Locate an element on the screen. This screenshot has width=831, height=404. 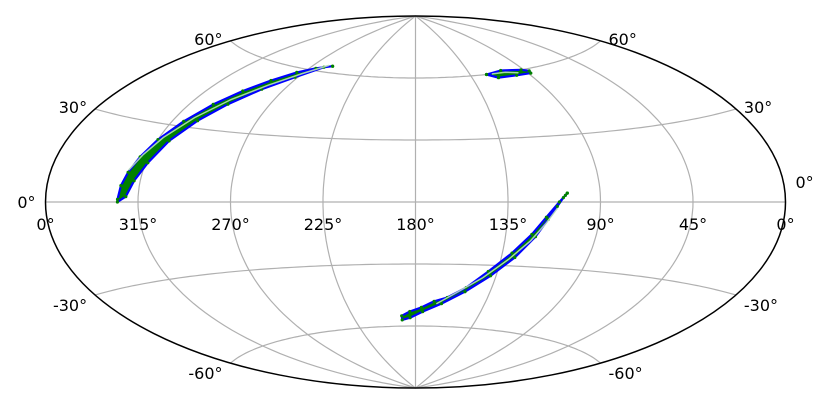
region-2-highlight is located at coordinates (497, 256).